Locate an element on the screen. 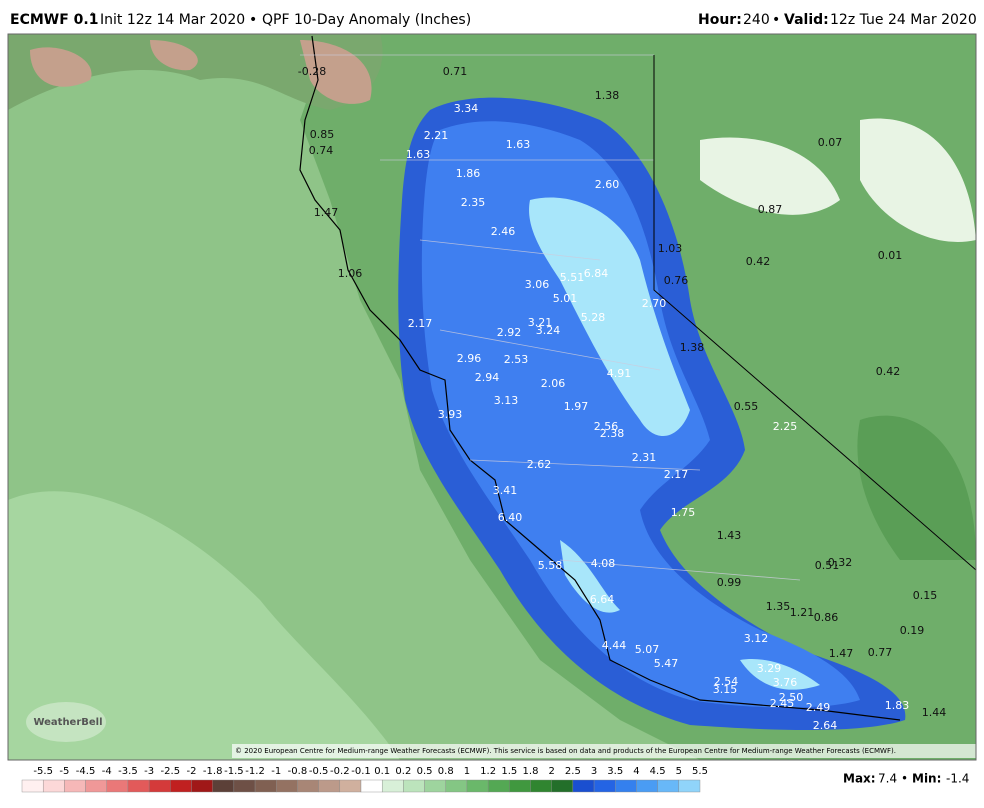 The width and height of the screenshot is (984, 808). map-value-label: 1.86 is located at coordinates (468, 173).